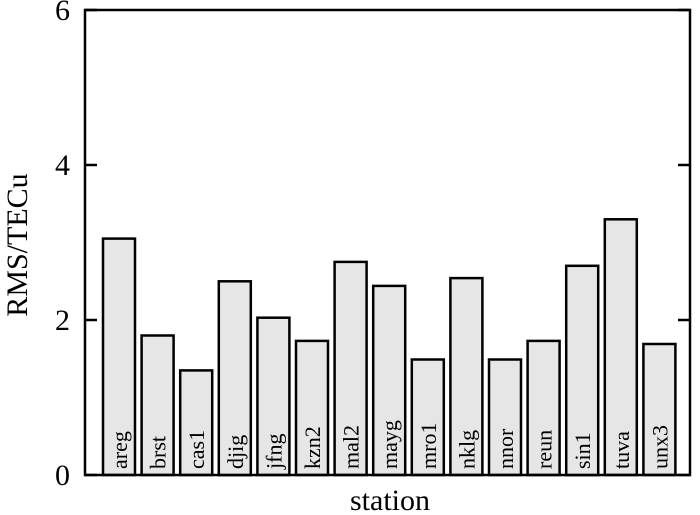  I want to click on bar-label-cas1: cas1, so click(196, 449).